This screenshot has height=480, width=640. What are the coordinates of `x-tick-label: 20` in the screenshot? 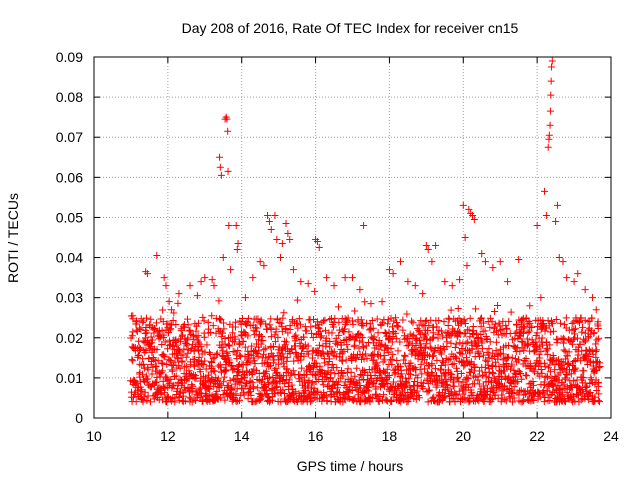 It's located at (463, 436).